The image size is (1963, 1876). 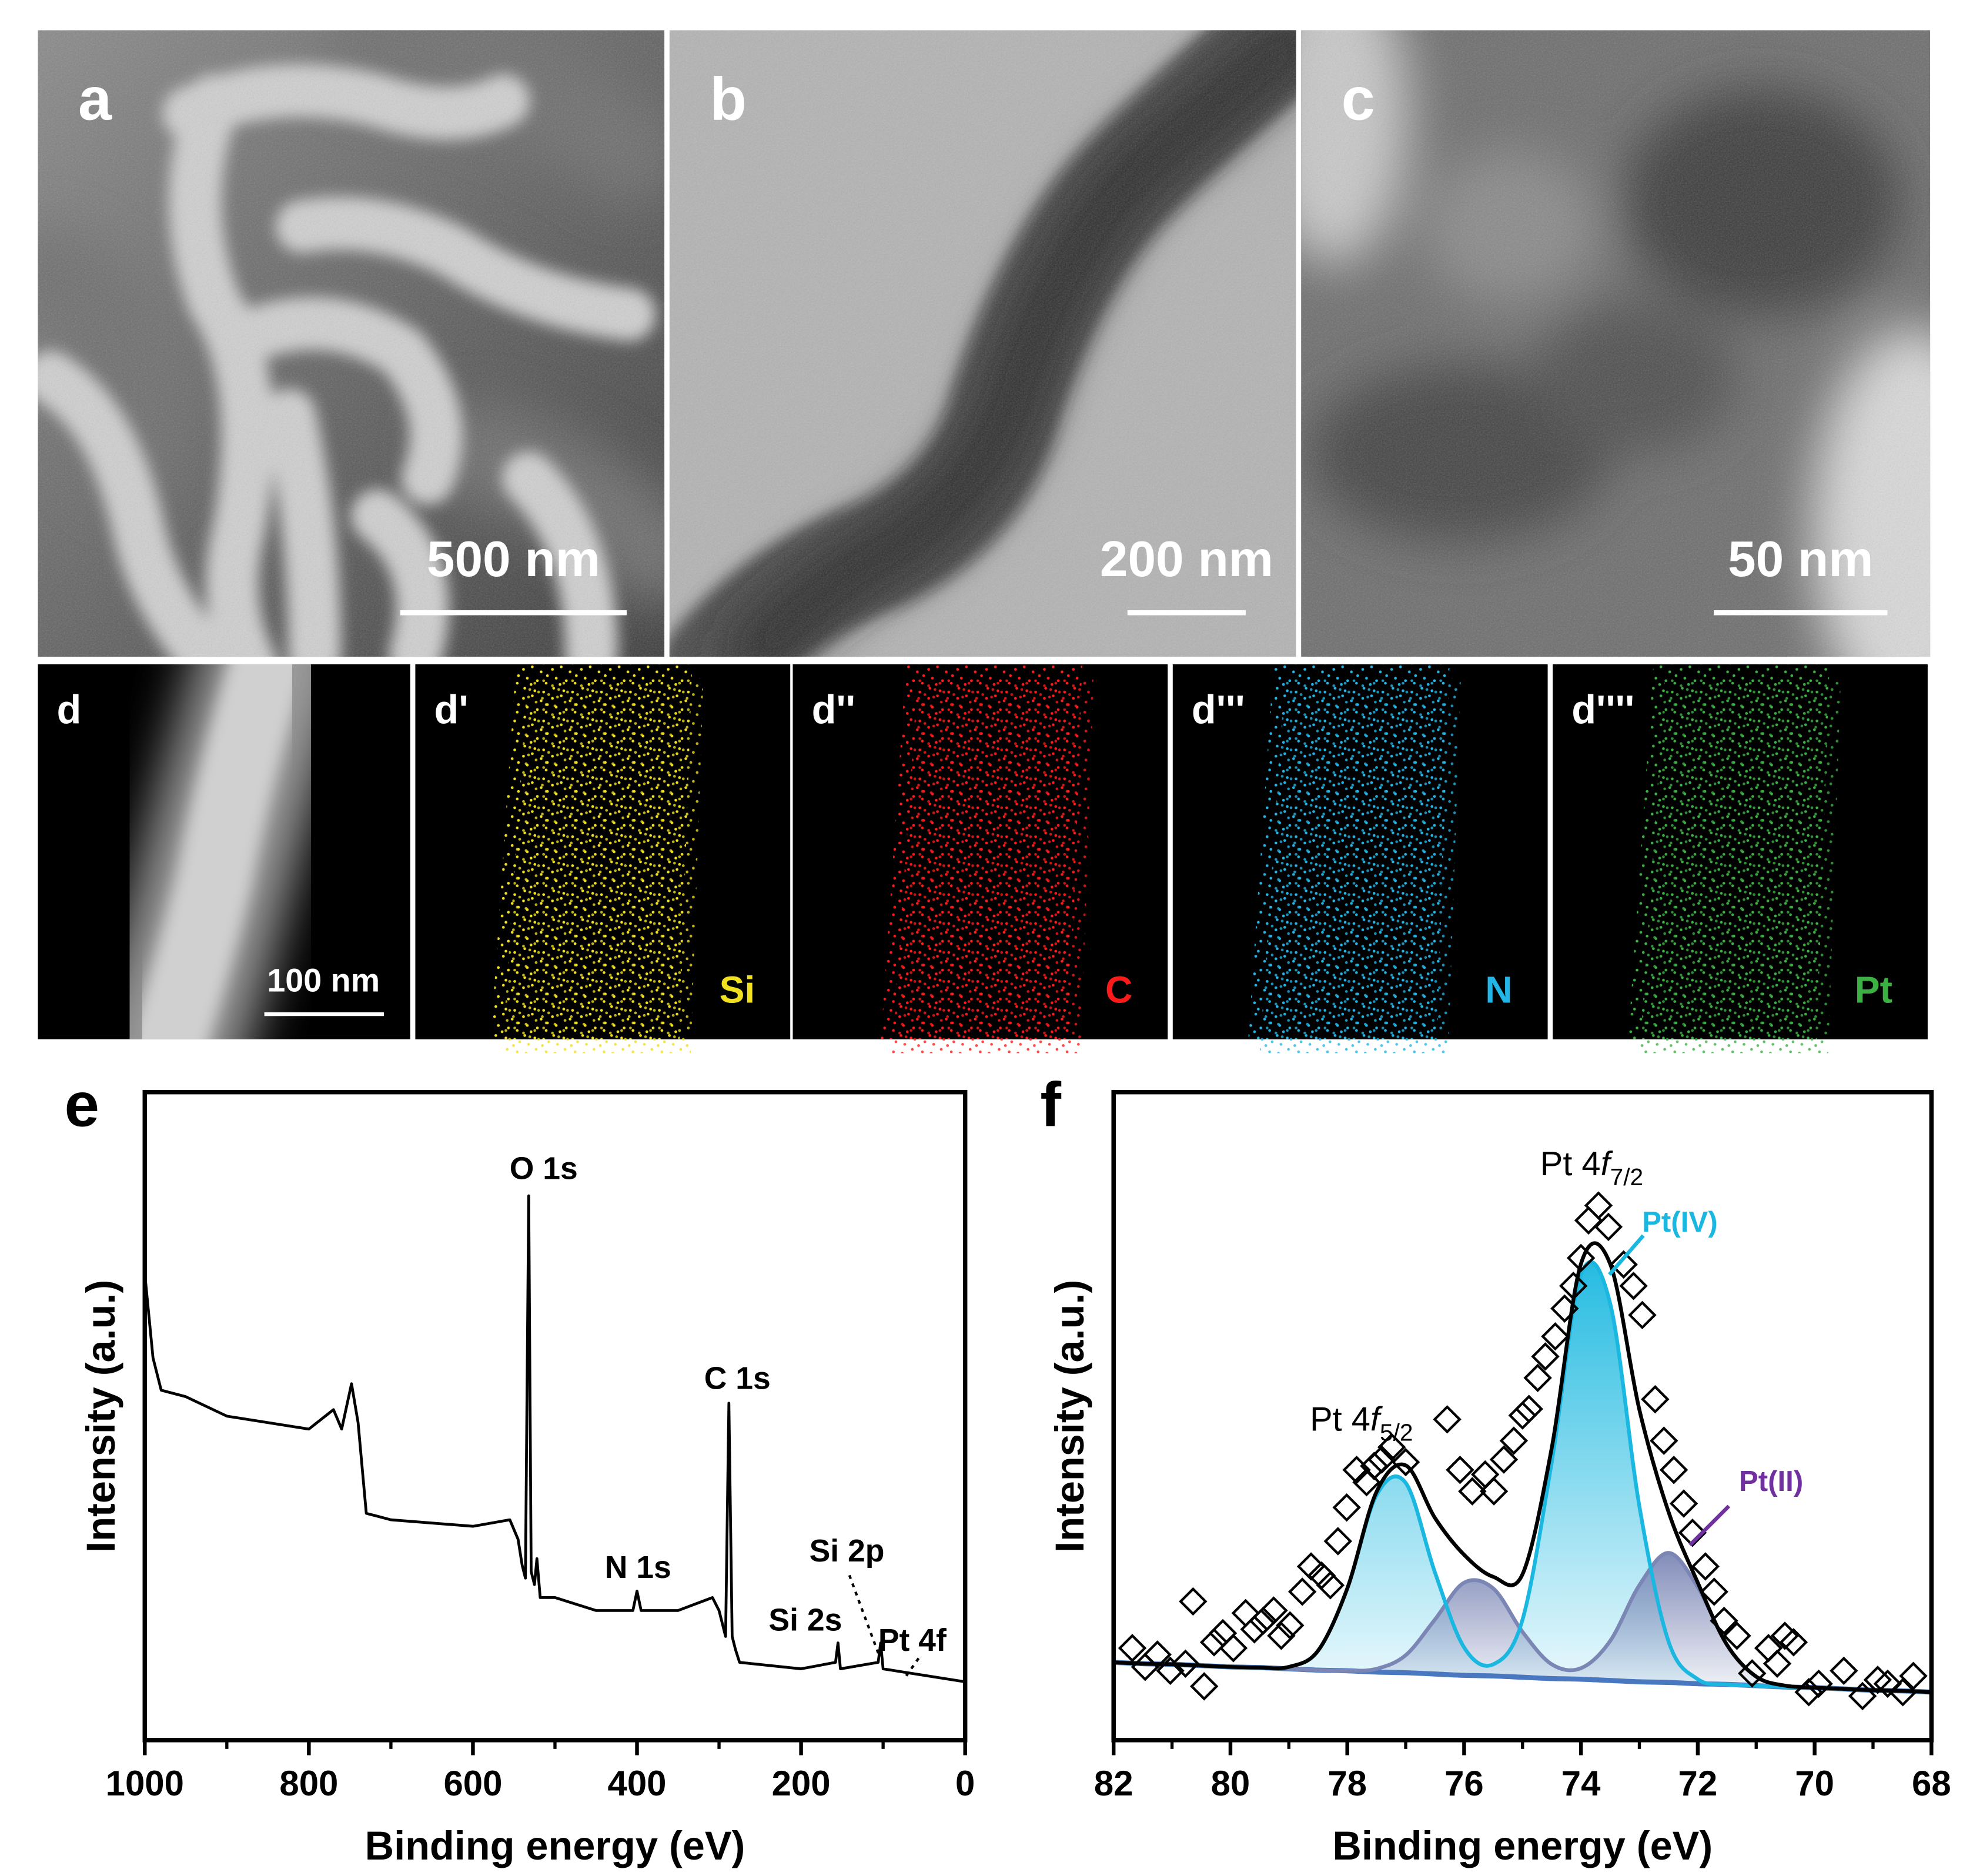 I want to click on component-label: Pt(IV), so click(x=1680, y=1222).